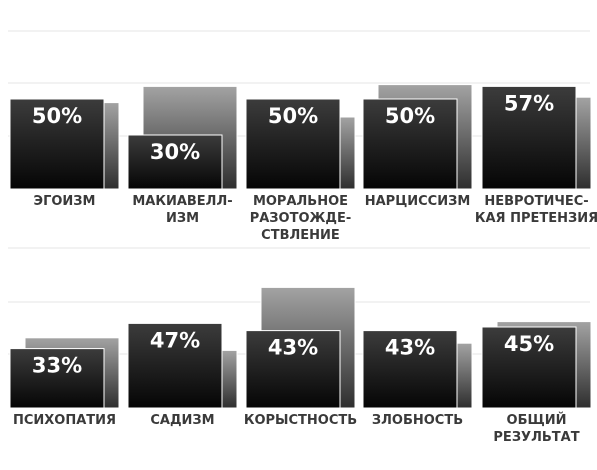 This screenshot has width=597, height=470. What do you see at coordinates (417, 420) in the screenshot?
I see `category-label: ЗЛОБНОСТЬ` at bounding box center [417, 420].